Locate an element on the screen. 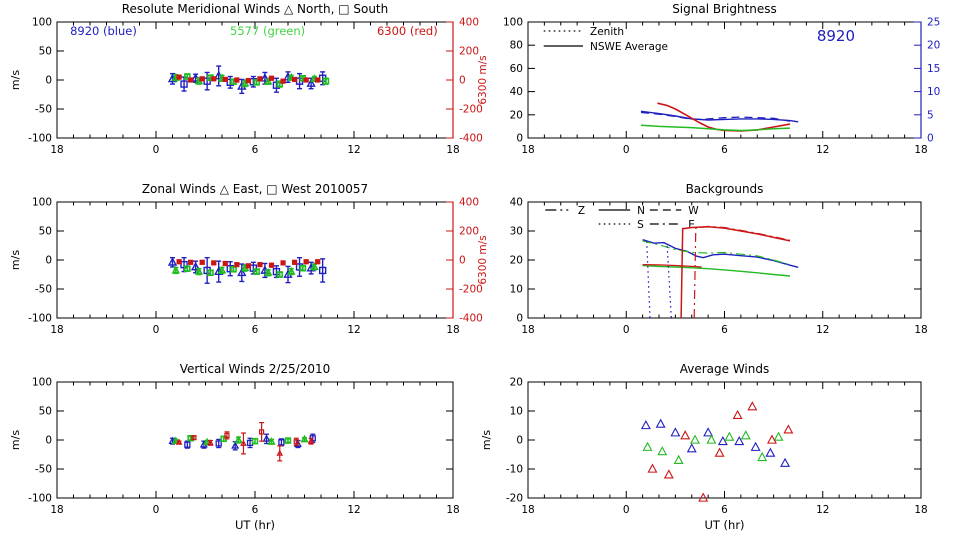 The image size is (960, 540). chart-title: Average Winds is located at coordinates (725, 369).